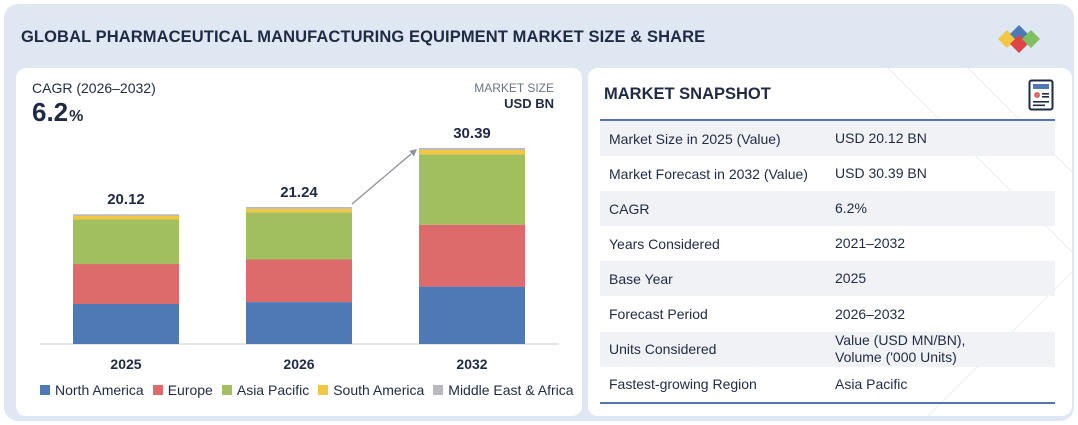  I want to click on bar-segment-2026-north-america, so click(299, 323).